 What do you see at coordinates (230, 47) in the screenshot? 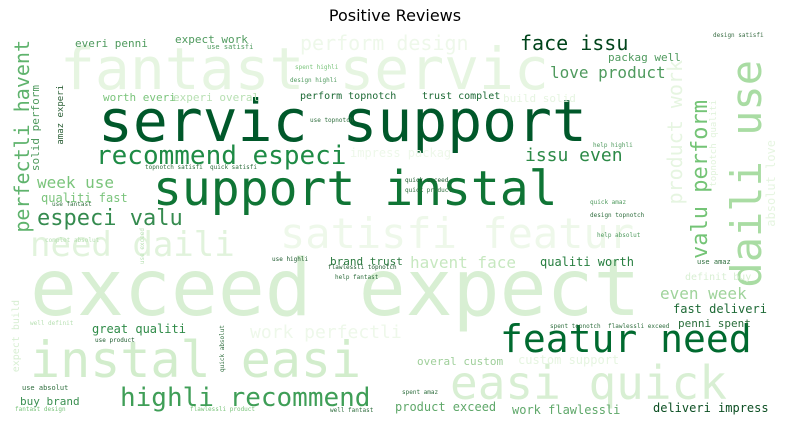
I see `word-use-satisfi: use satisfi` at bounding box center [230, 47].